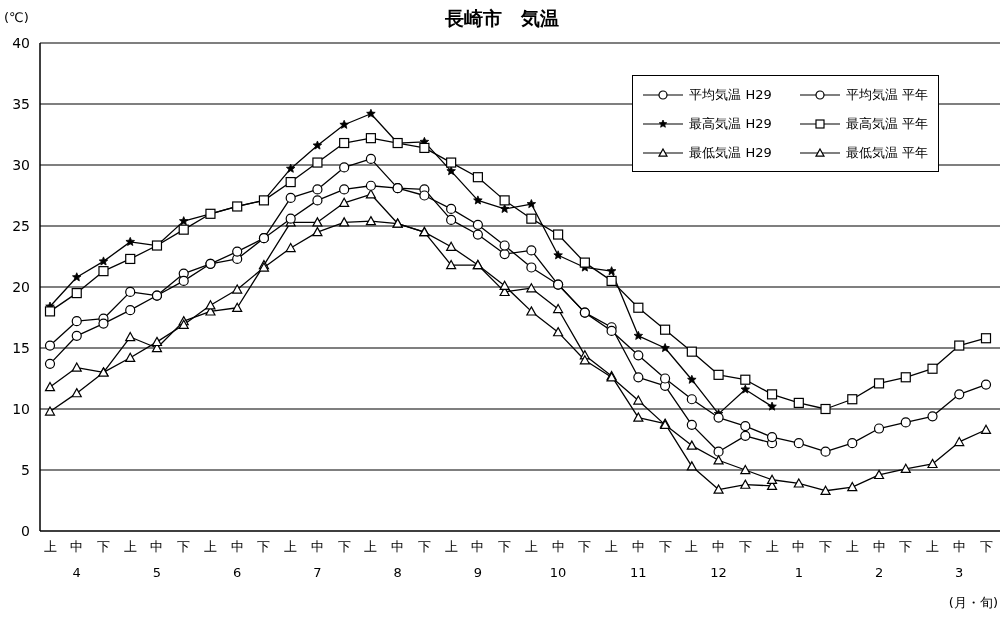  What do you see at coordinates (798, 572) in the screenshot?
I see `text: 1` at bounding box center [798, 572].